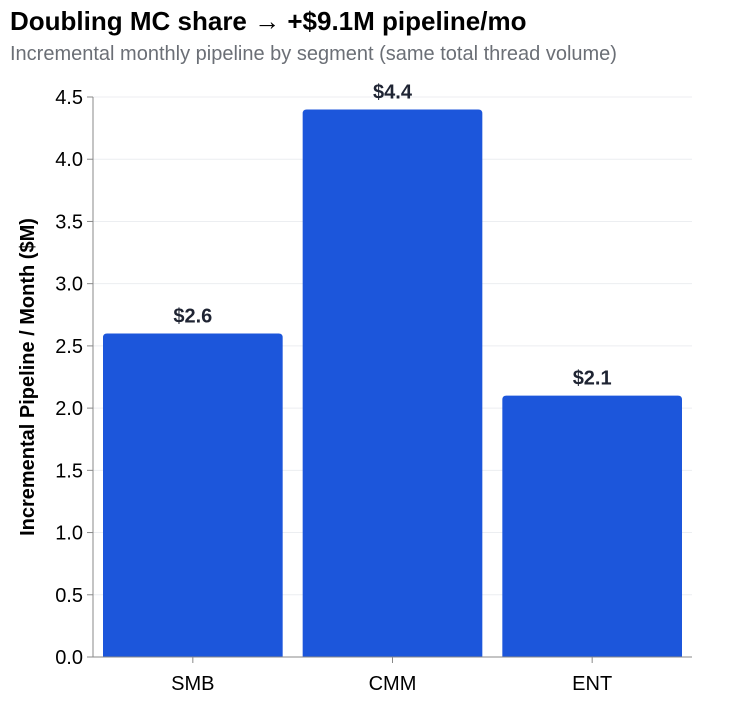 This screenshot has height=702, width=750. What do you see at coordinates (69, 534) in the screenshot?
I see `y-tick-label: 1.0` at bounding box center [69, 534].